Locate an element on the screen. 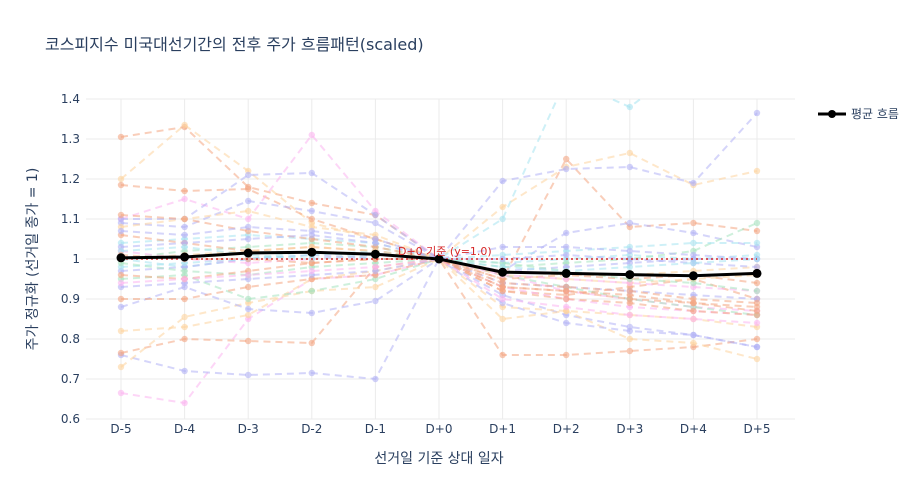 The height and width of the screenshot is (500, 900). reference-line-label: D+0 기준 (y=1.0) is located at coordinates (445, 251).